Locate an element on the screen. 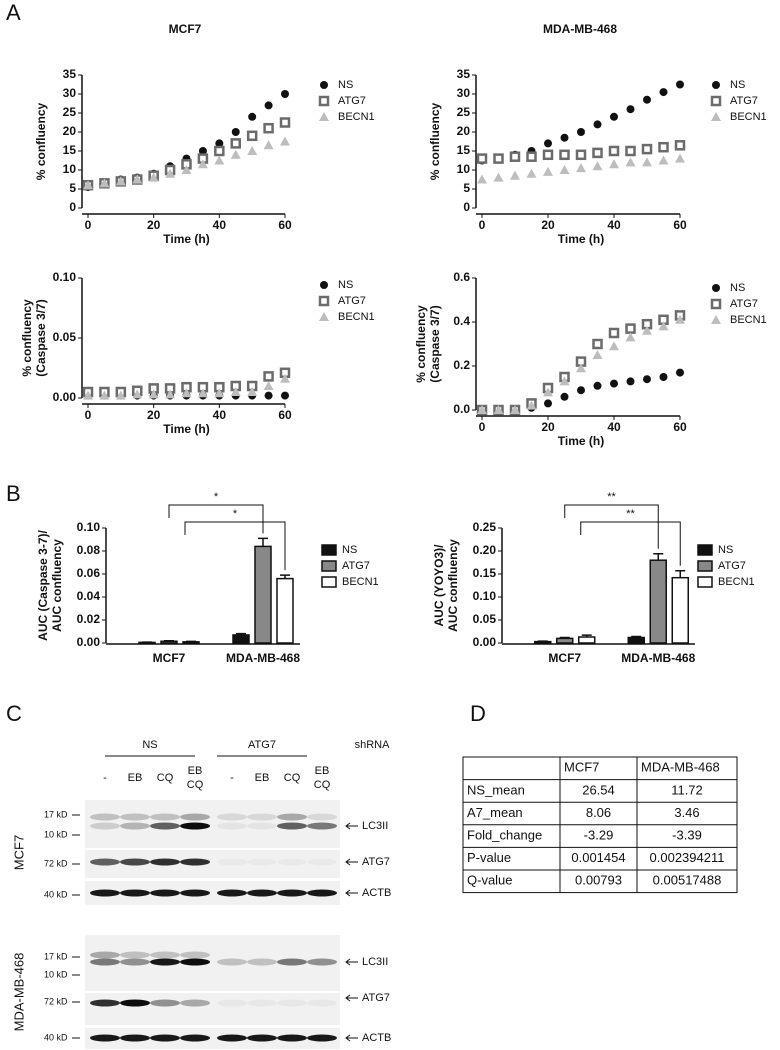  significance-label: * is located at coordinates (216, 497).